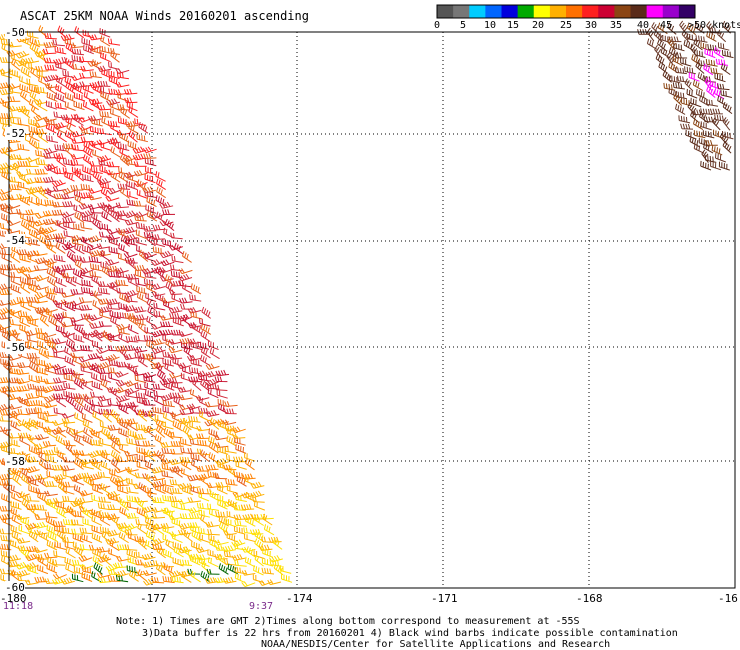 The width and height of the screenshot is (740, 650). I want to click on longitude-label: -171, so click(444, 598).